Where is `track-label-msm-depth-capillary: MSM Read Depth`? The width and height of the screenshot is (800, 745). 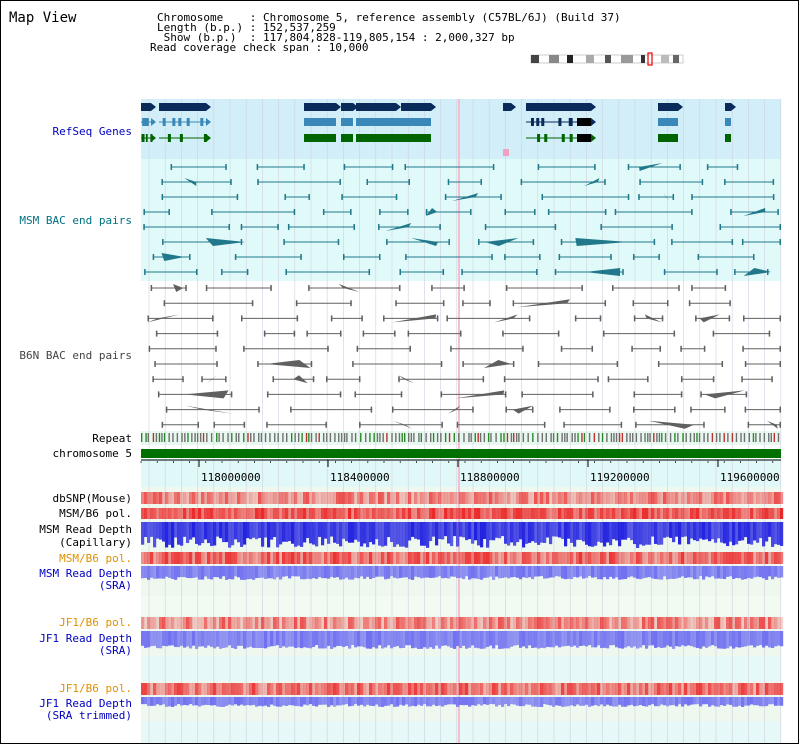 track-label-msm-depth-capillary: MSM Read Depth is located at coordinates (85, 529).